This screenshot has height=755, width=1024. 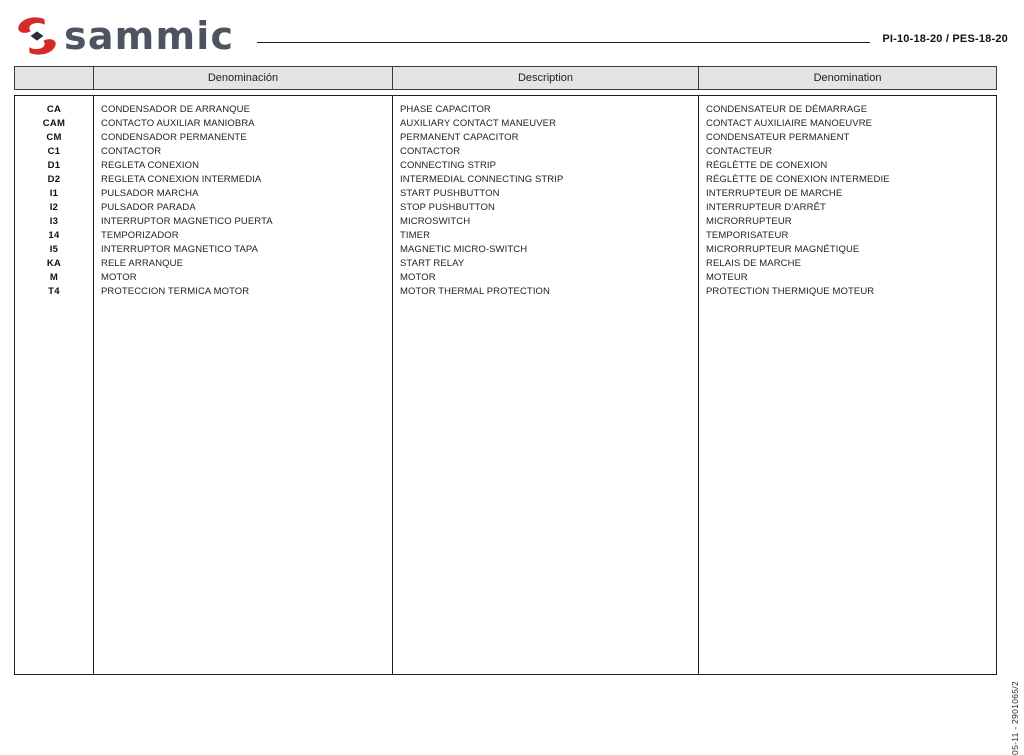 I want to click on model-code-label: PI-10-18-20 / PES-18-20, so click(x=945, y=39).